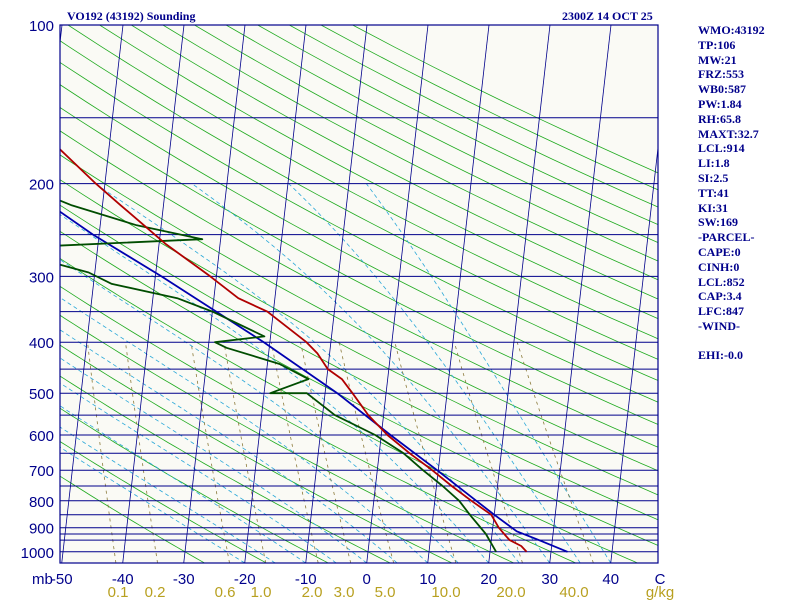 The width and height of the screenshot is (800, 600). I want to click on index-item: TT:41, so click(714, 192).